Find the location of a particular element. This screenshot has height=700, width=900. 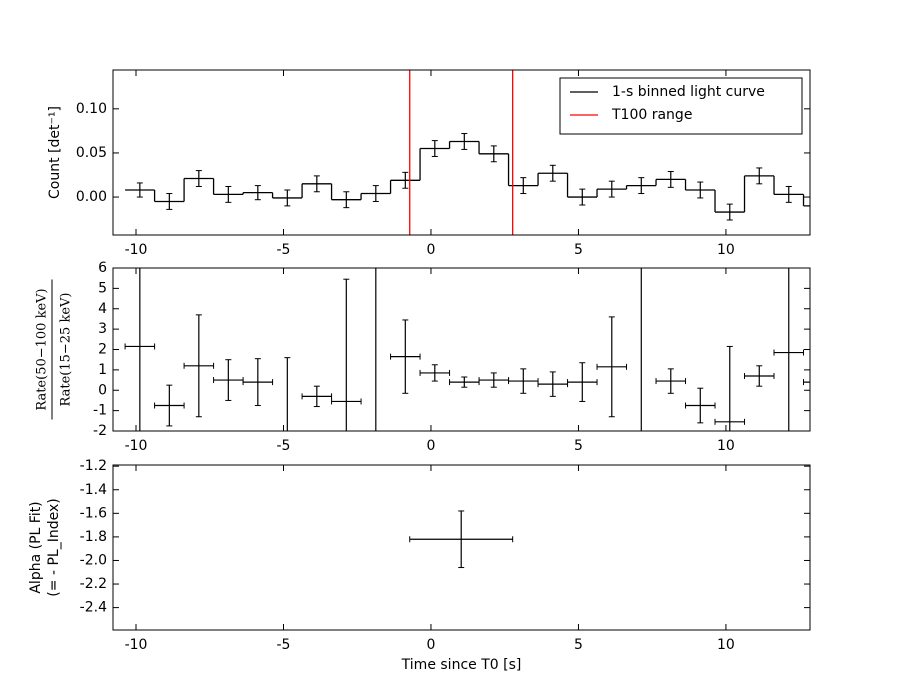

y-label-numerator: Rate(50−100 keV) is located at coordinates (42, 349).